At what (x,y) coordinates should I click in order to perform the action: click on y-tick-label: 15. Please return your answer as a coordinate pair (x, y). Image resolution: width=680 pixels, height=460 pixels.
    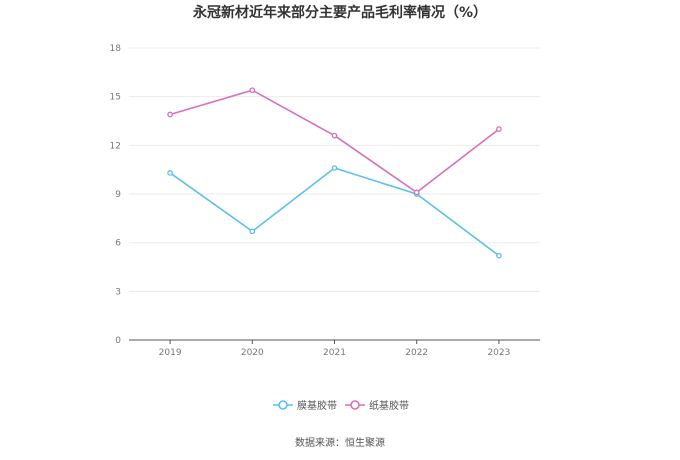
    Looking at the image, I should click on (115, 98).